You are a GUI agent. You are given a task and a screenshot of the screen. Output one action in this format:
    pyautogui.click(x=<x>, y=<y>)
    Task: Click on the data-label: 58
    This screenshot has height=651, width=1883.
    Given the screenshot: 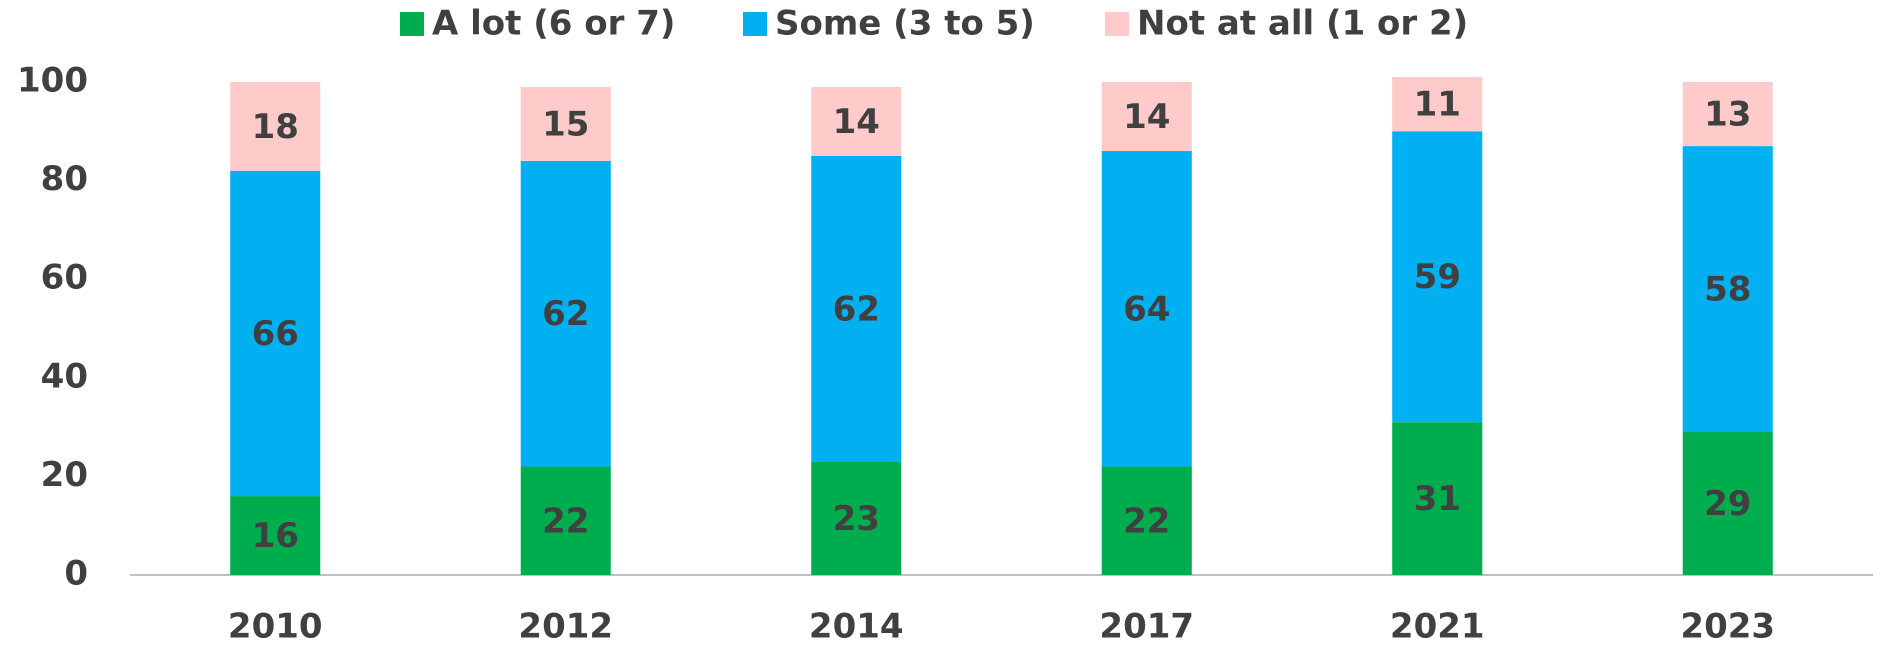 What is the action you would take?
    pyautogui.click(x=1727, y=290)
    